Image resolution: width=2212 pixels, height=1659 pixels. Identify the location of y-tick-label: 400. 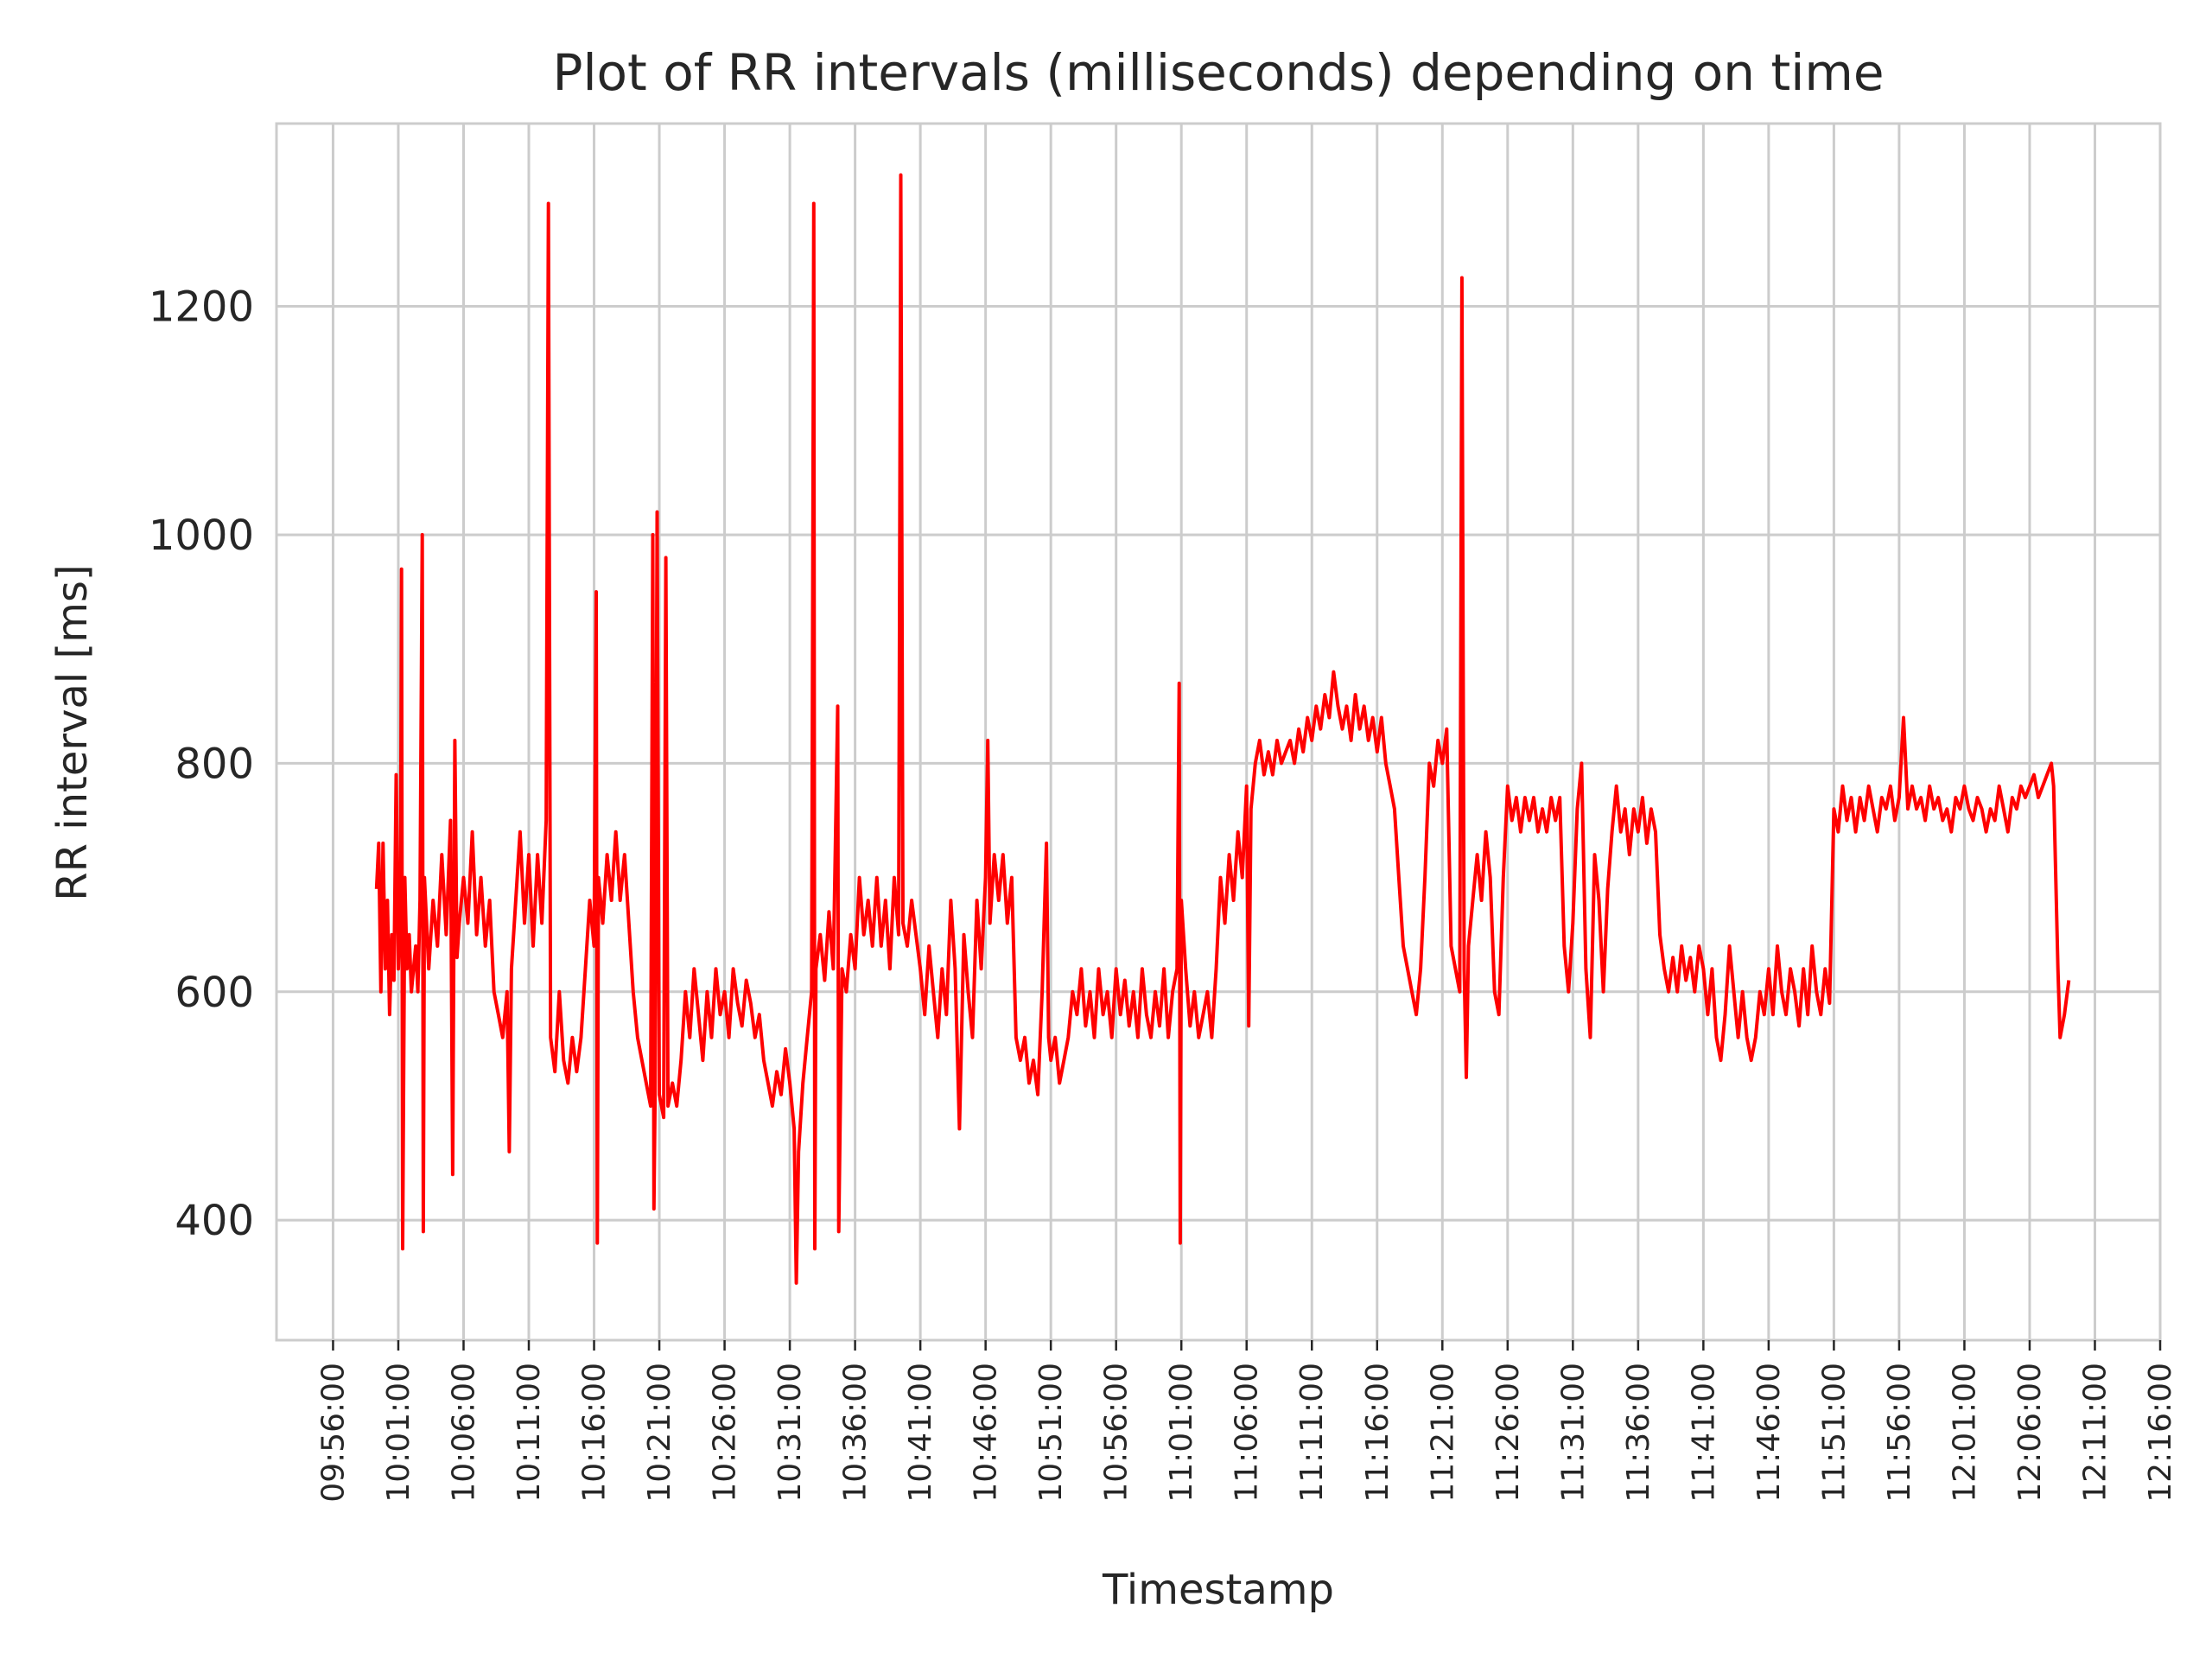
(214, 1221).